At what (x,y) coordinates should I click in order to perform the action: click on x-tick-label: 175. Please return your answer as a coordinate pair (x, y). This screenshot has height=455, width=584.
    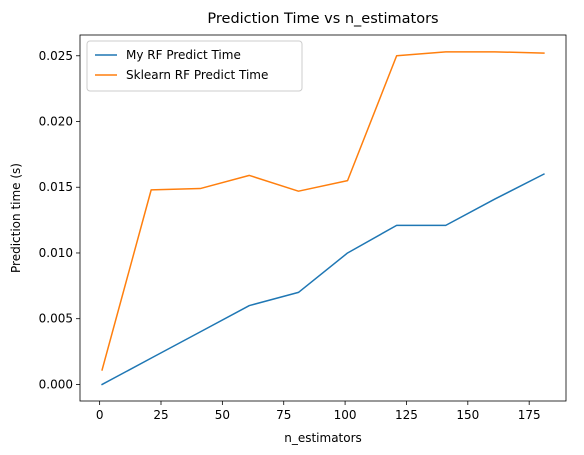
    Looking at the image, I should click on (529, 415).